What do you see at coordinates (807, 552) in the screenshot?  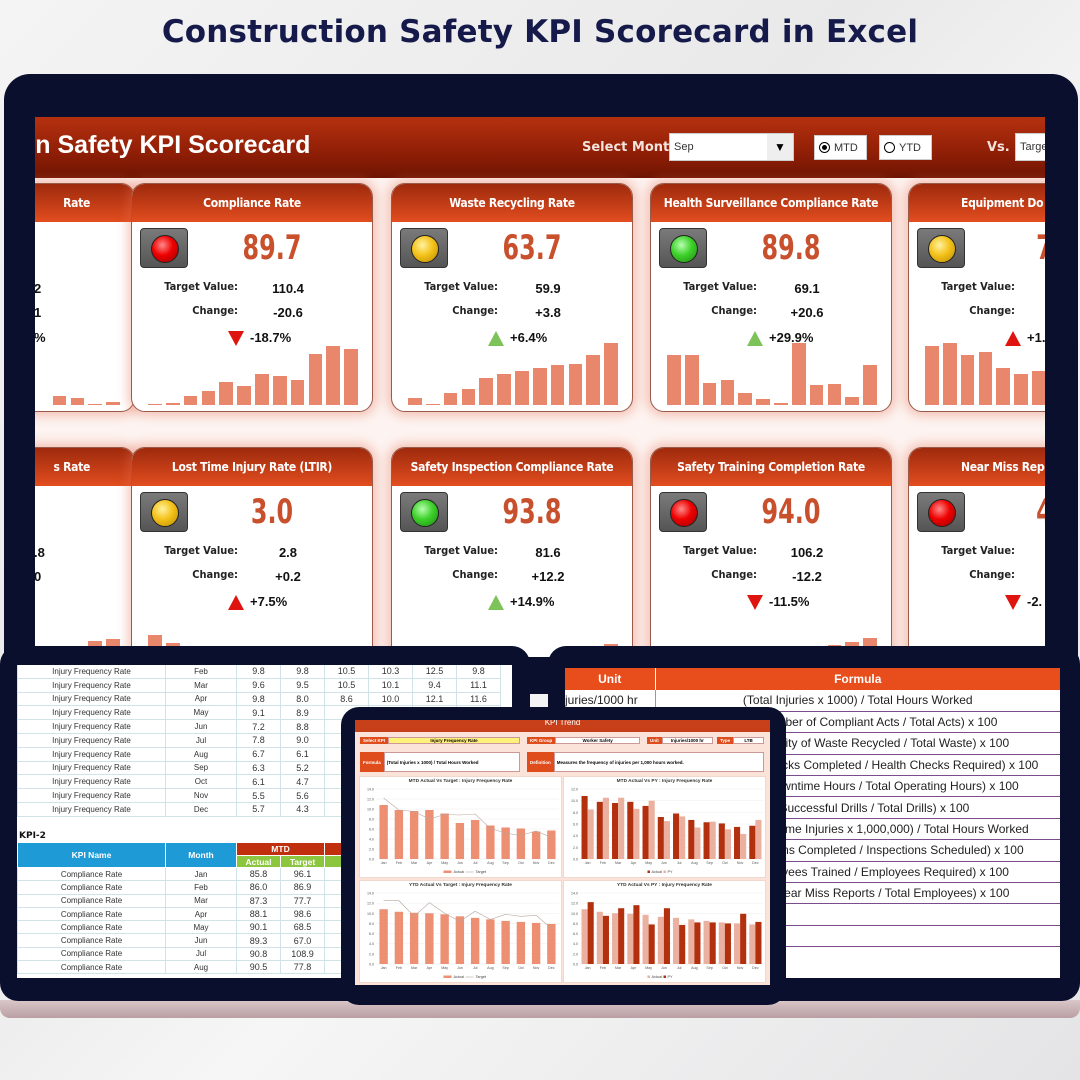 I see `target-value: 106.2` at bounding box center [807, 552].